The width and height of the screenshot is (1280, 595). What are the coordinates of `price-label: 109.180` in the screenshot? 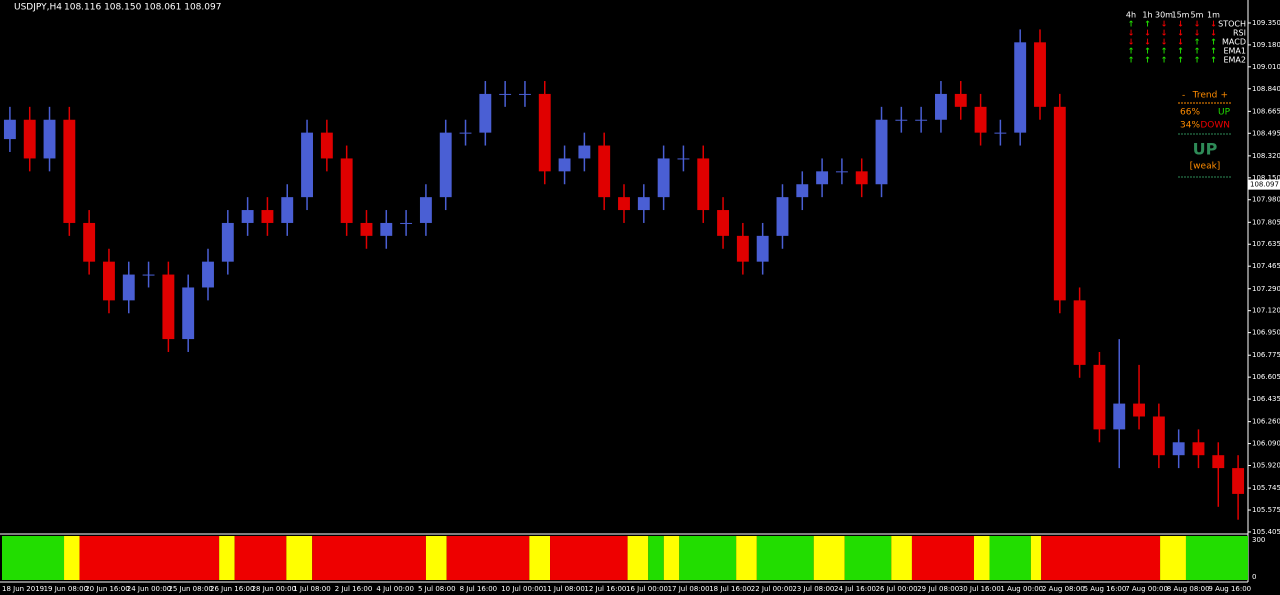 It's located at (1266, 45).